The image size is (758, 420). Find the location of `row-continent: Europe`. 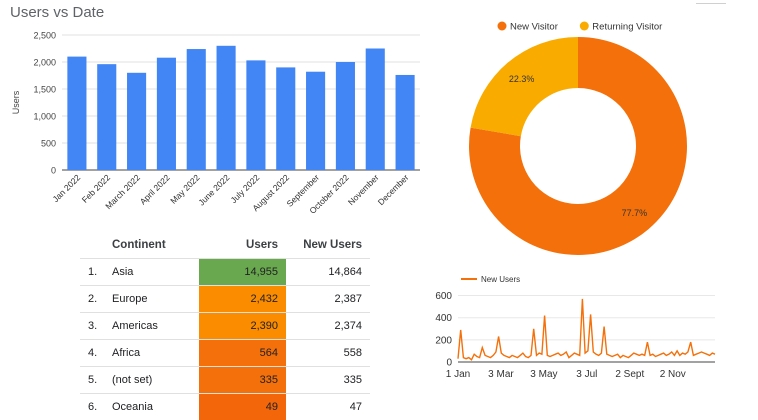

row-continent: Europe is located at coordinates (155, 299).